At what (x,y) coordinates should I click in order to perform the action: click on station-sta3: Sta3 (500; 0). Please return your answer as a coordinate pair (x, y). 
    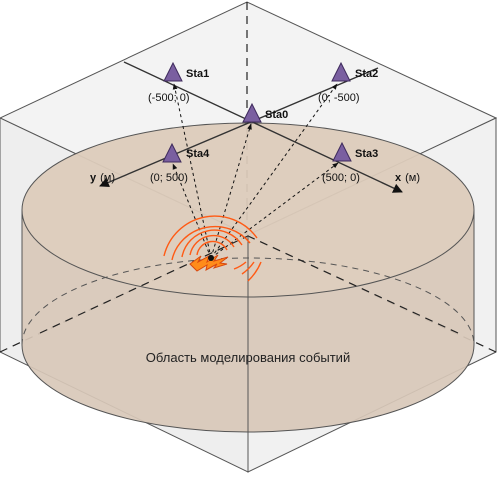
    Looking at the image, I should click on (350, 162).